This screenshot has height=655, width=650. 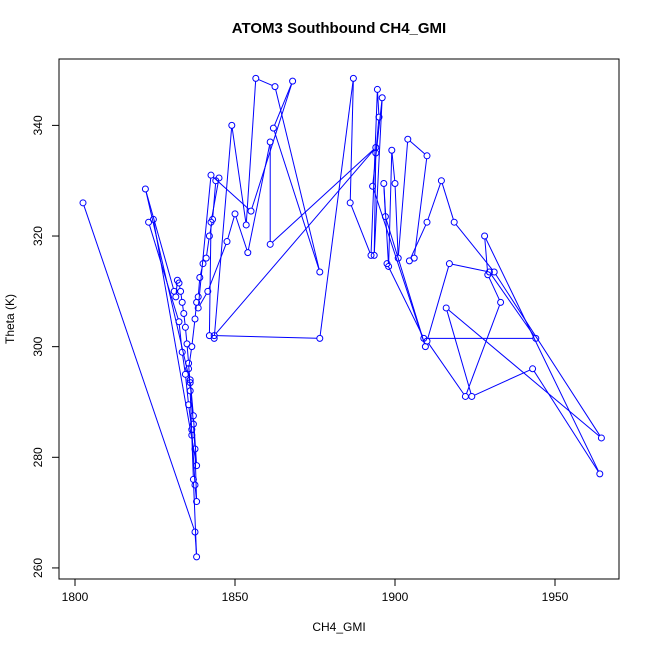 What do you see at coordinates (555, 597) in the screenshot?
I see `x-tick-label: 1950` at bounding box center [555, 597].